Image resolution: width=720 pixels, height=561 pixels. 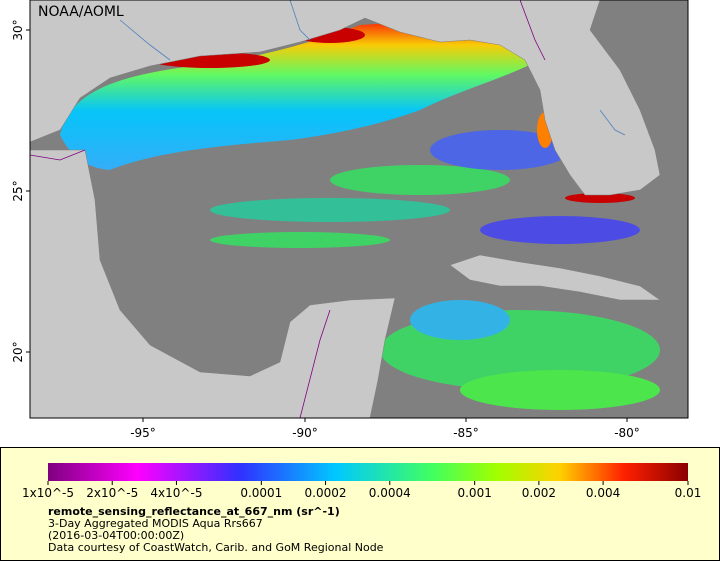 I want to click on colorbar-tick-label: 2x10^-5, so click(x=112, y=493).